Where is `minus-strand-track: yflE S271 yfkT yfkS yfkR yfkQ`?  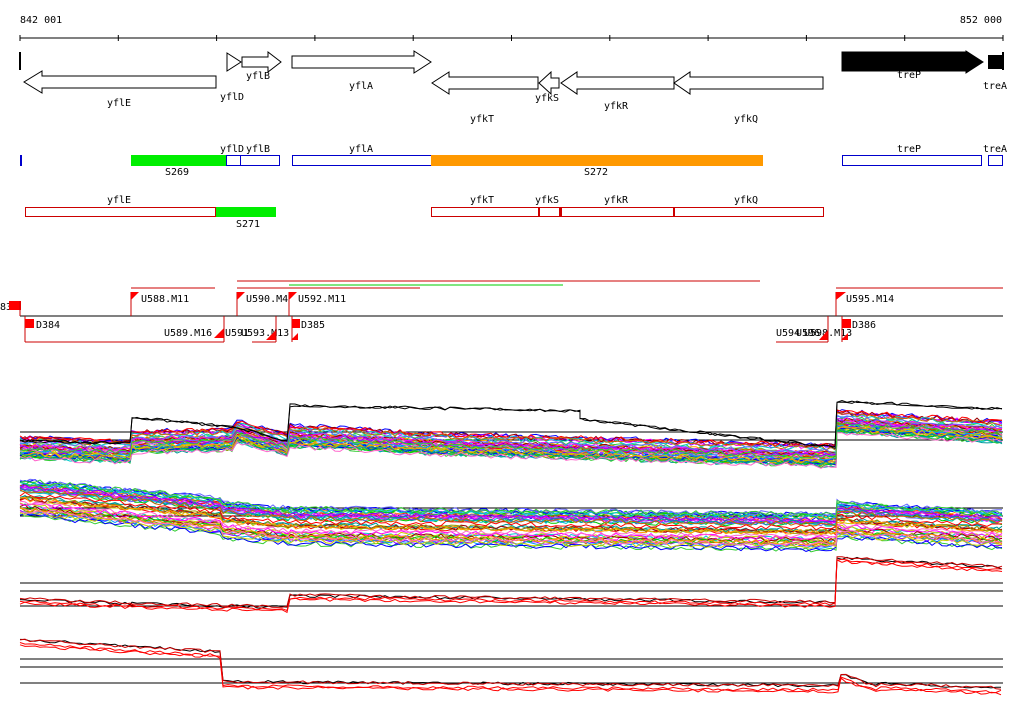 minus-strand-track: yflE S271 yfkT yfkS yfkR yfkQ is located at coordinates (424, 212).